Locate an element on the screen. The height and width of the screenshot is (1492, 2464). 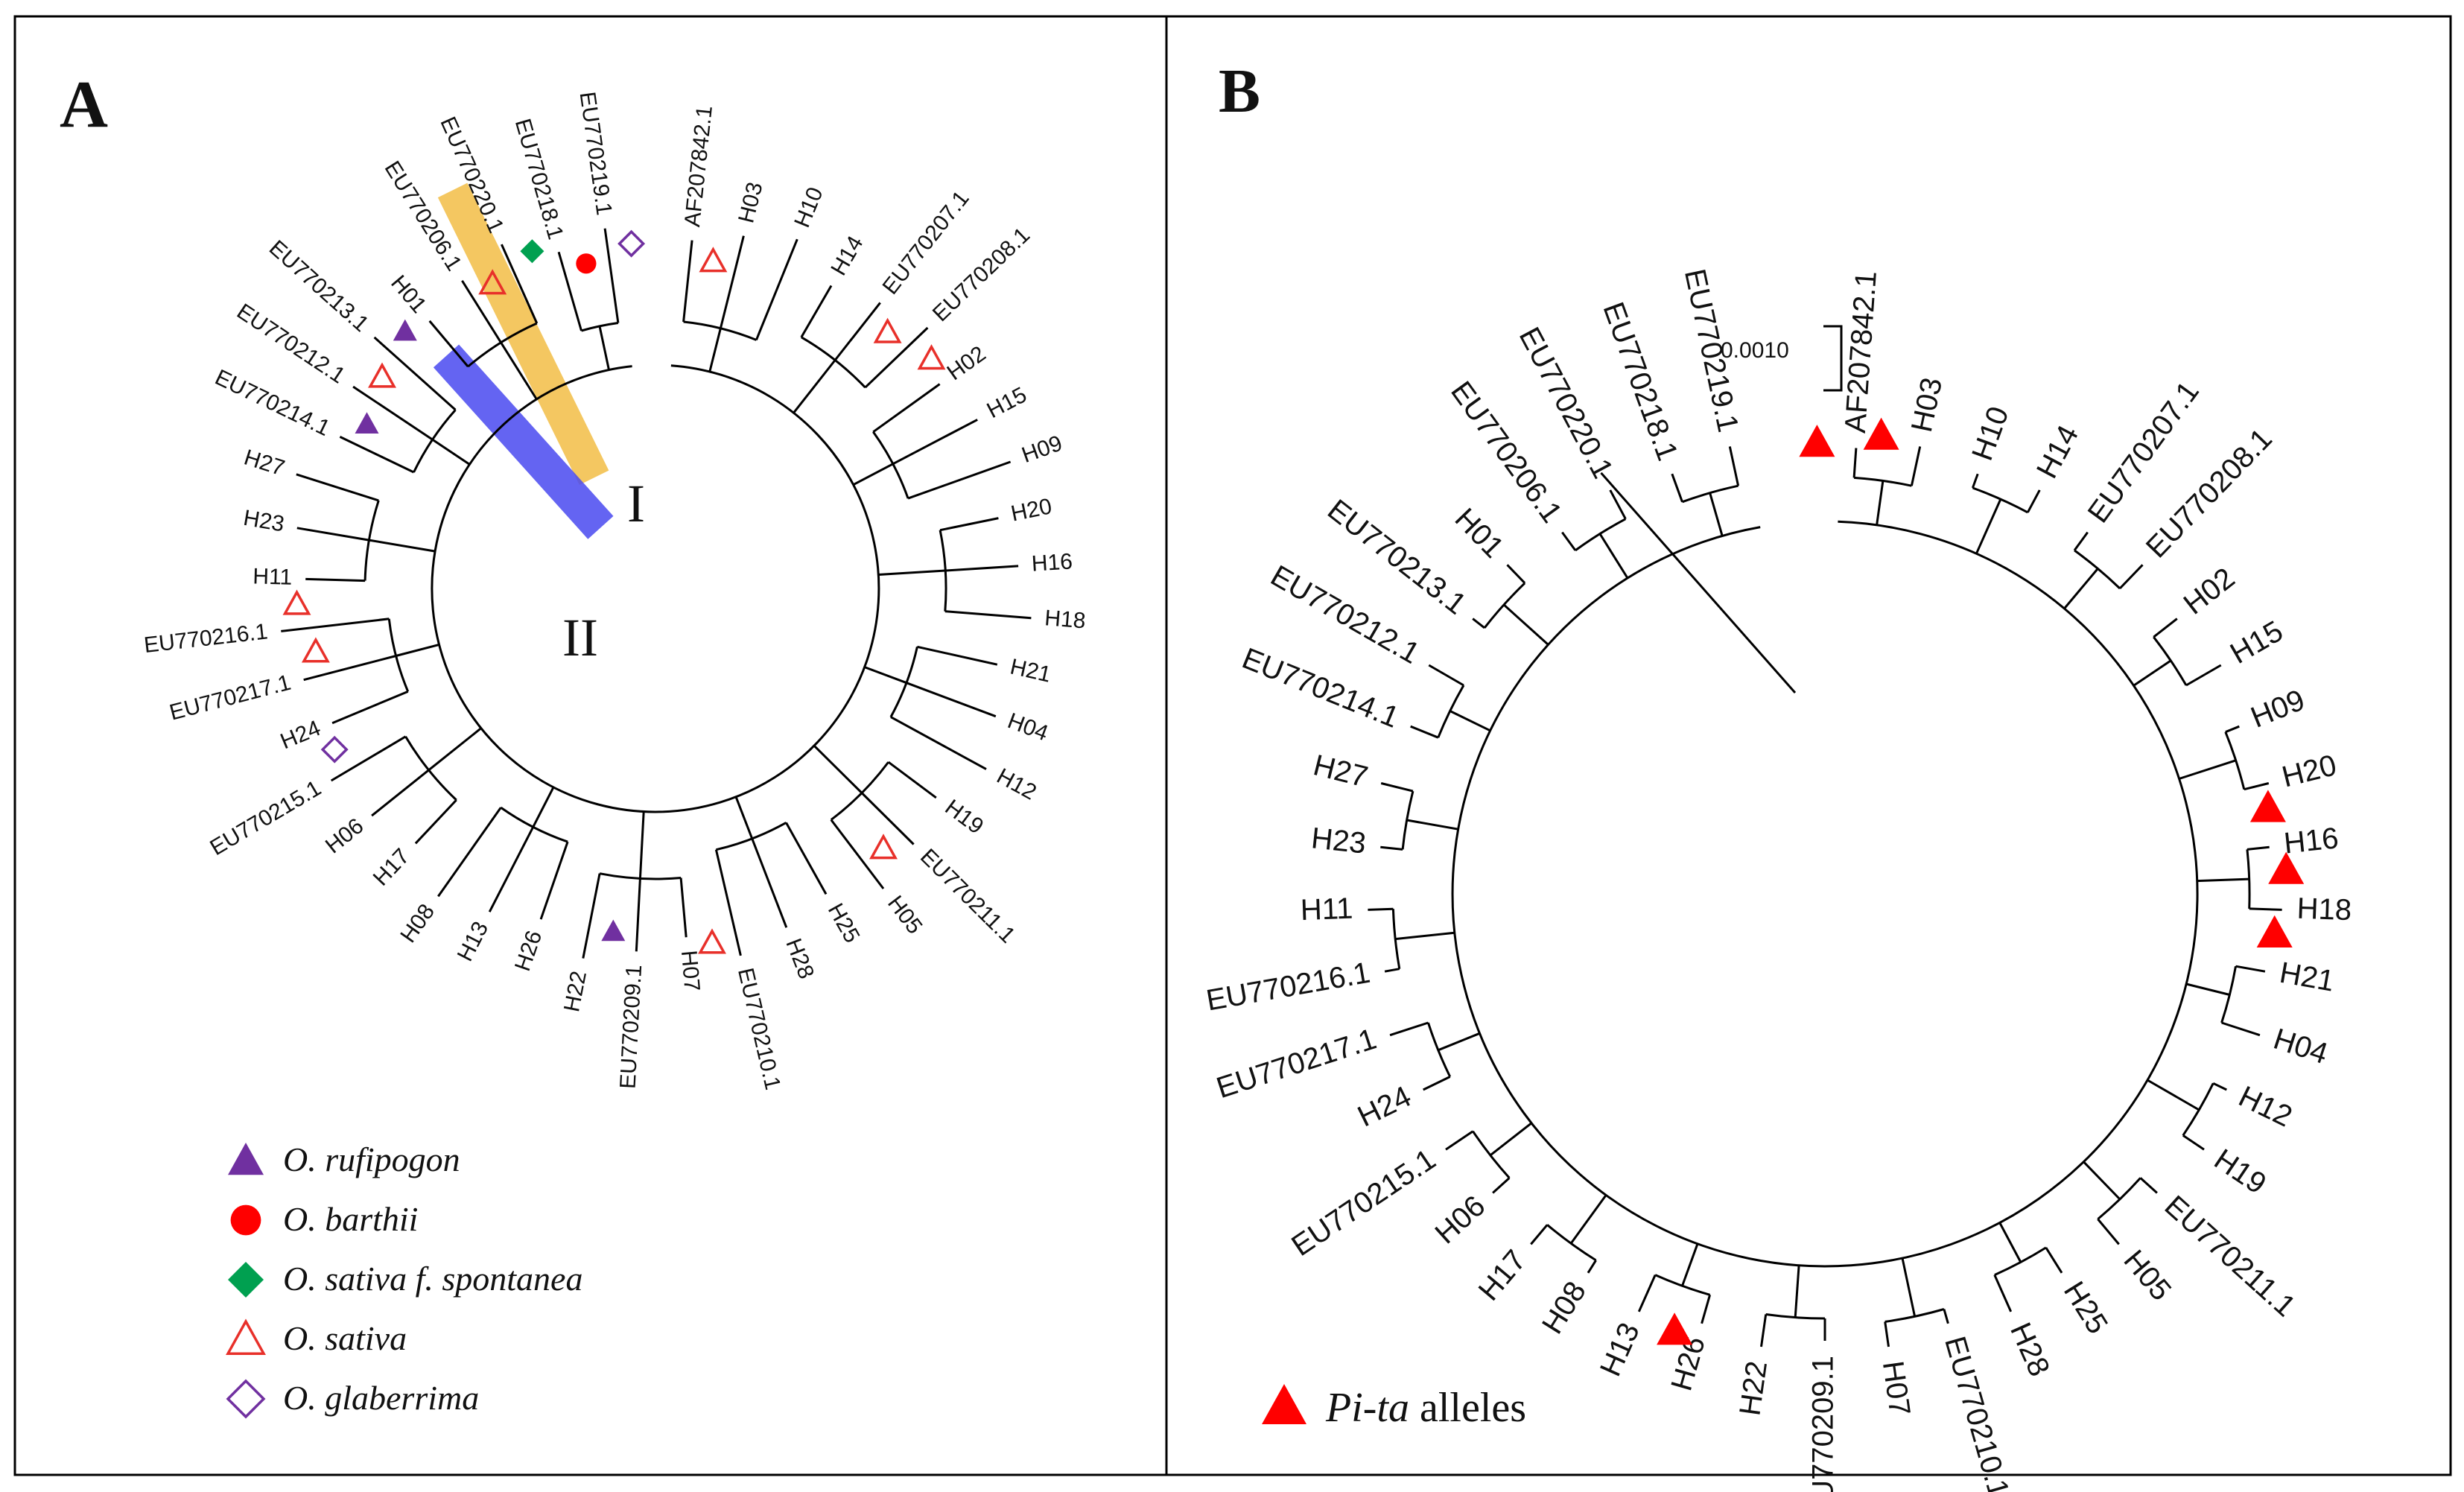
clade-ii-label: II is located at coordinates (580, 637).